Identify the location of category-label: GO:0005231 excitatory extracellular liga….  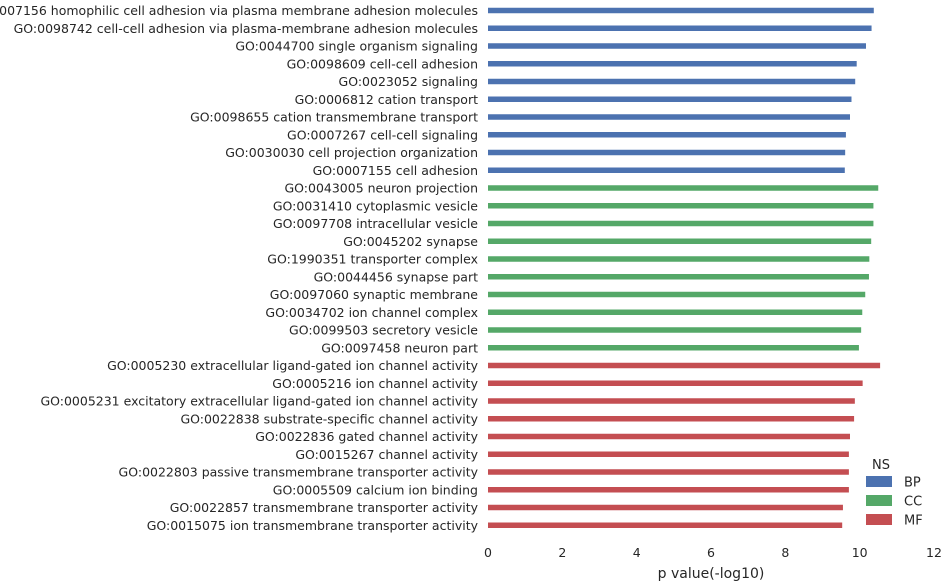
(259, 401).